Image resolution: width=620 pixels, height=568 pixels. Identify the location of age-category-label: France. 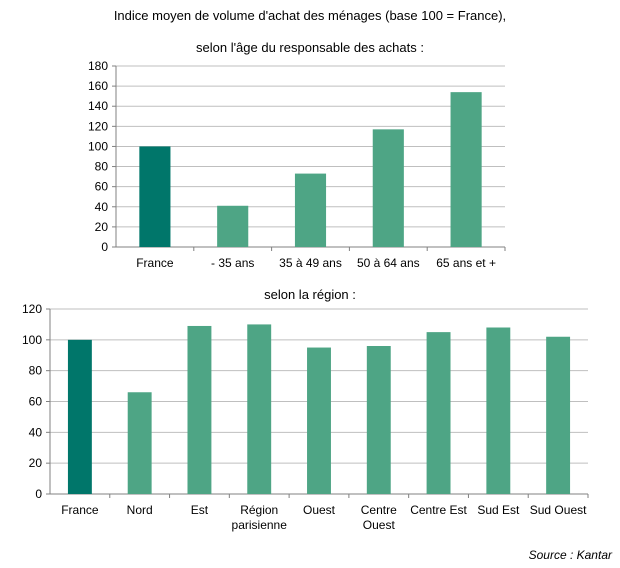
(155, 263).